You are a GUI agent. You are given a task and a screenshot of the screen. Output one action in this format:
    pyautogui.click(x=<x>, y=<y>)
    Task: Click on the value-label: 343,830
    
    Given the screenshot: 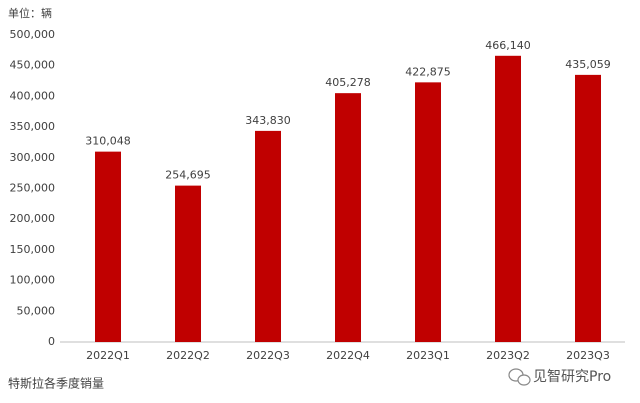 What is the action you would take?
    pyautogui.click(x=268, y=120)
    